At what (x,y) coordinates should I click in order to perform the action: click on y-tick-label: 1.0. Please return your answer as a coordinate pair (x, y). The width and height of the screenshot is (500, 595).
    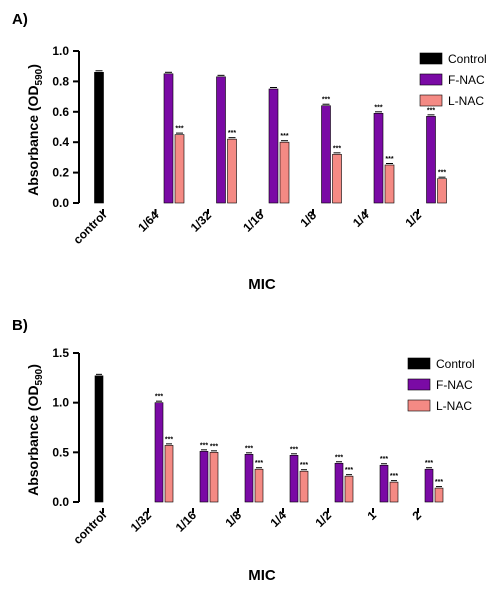
    Looking at the image, I should click on (60, 403).